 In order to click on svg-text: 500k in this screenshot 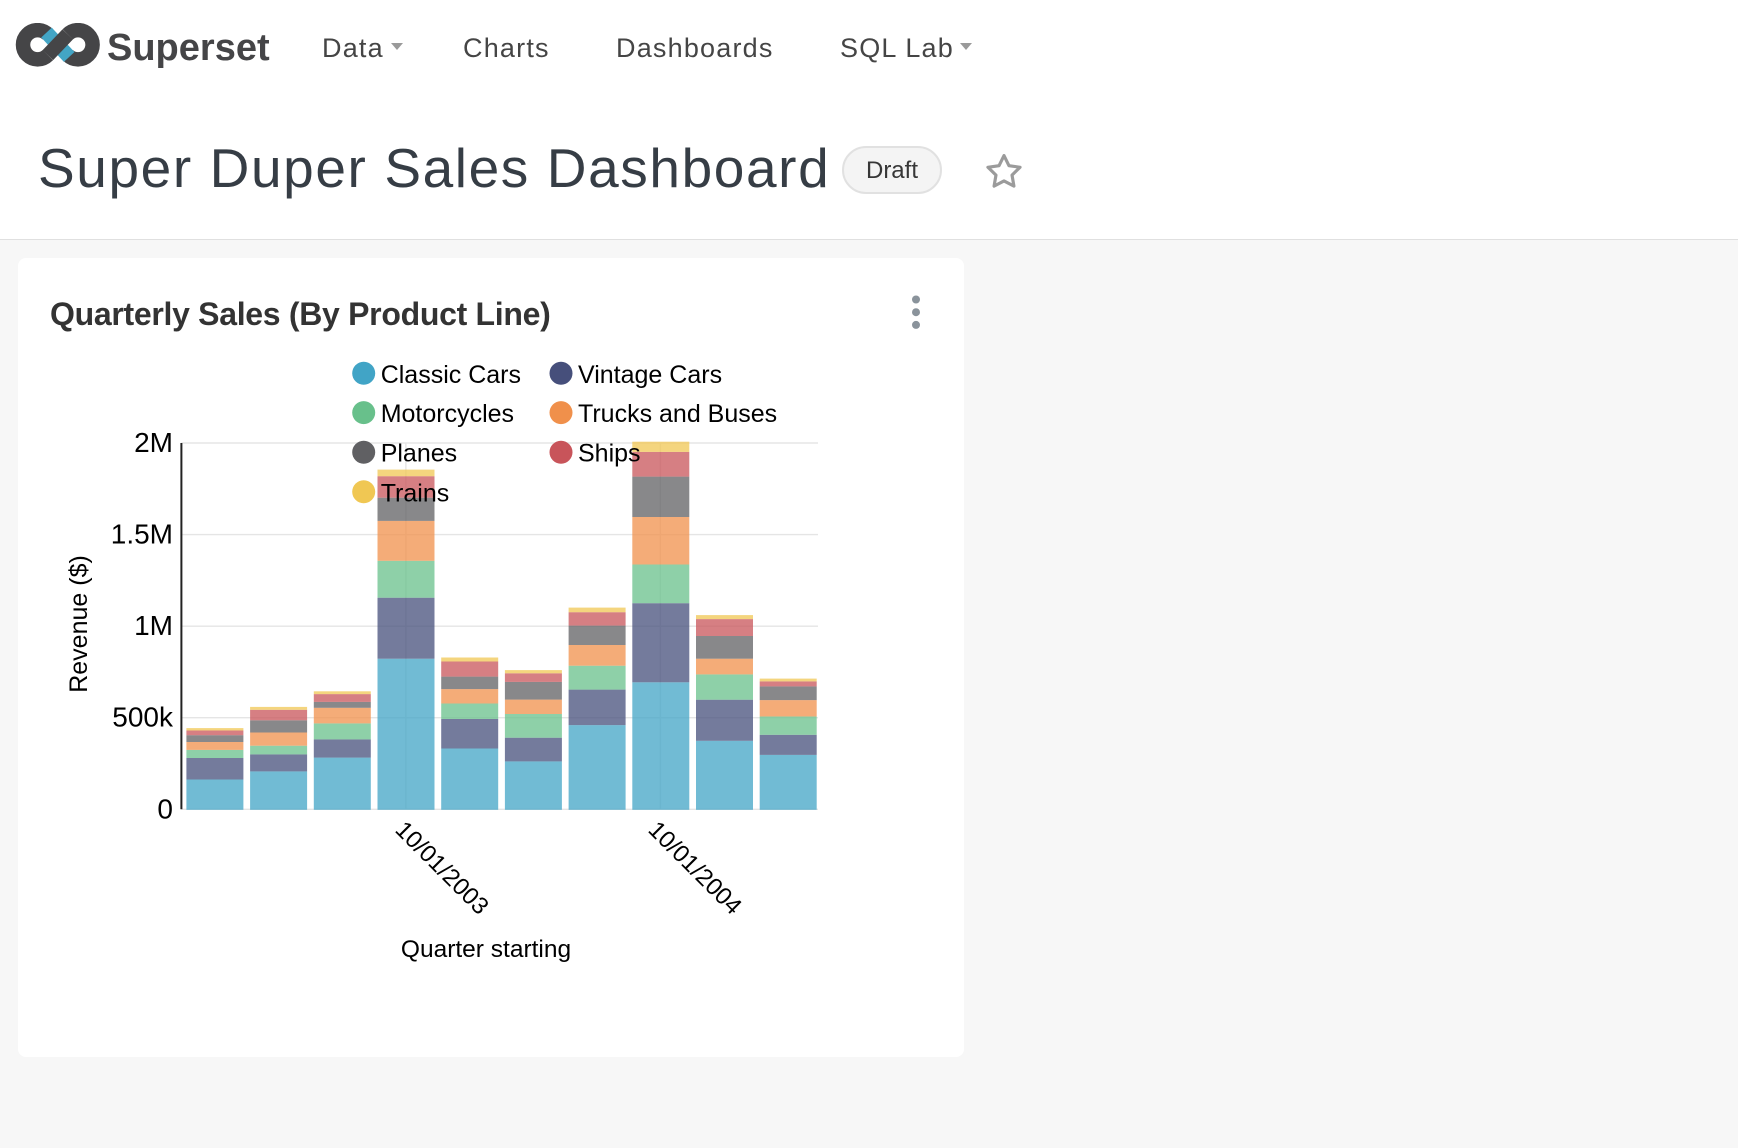, I will do `click(143, 717)`.